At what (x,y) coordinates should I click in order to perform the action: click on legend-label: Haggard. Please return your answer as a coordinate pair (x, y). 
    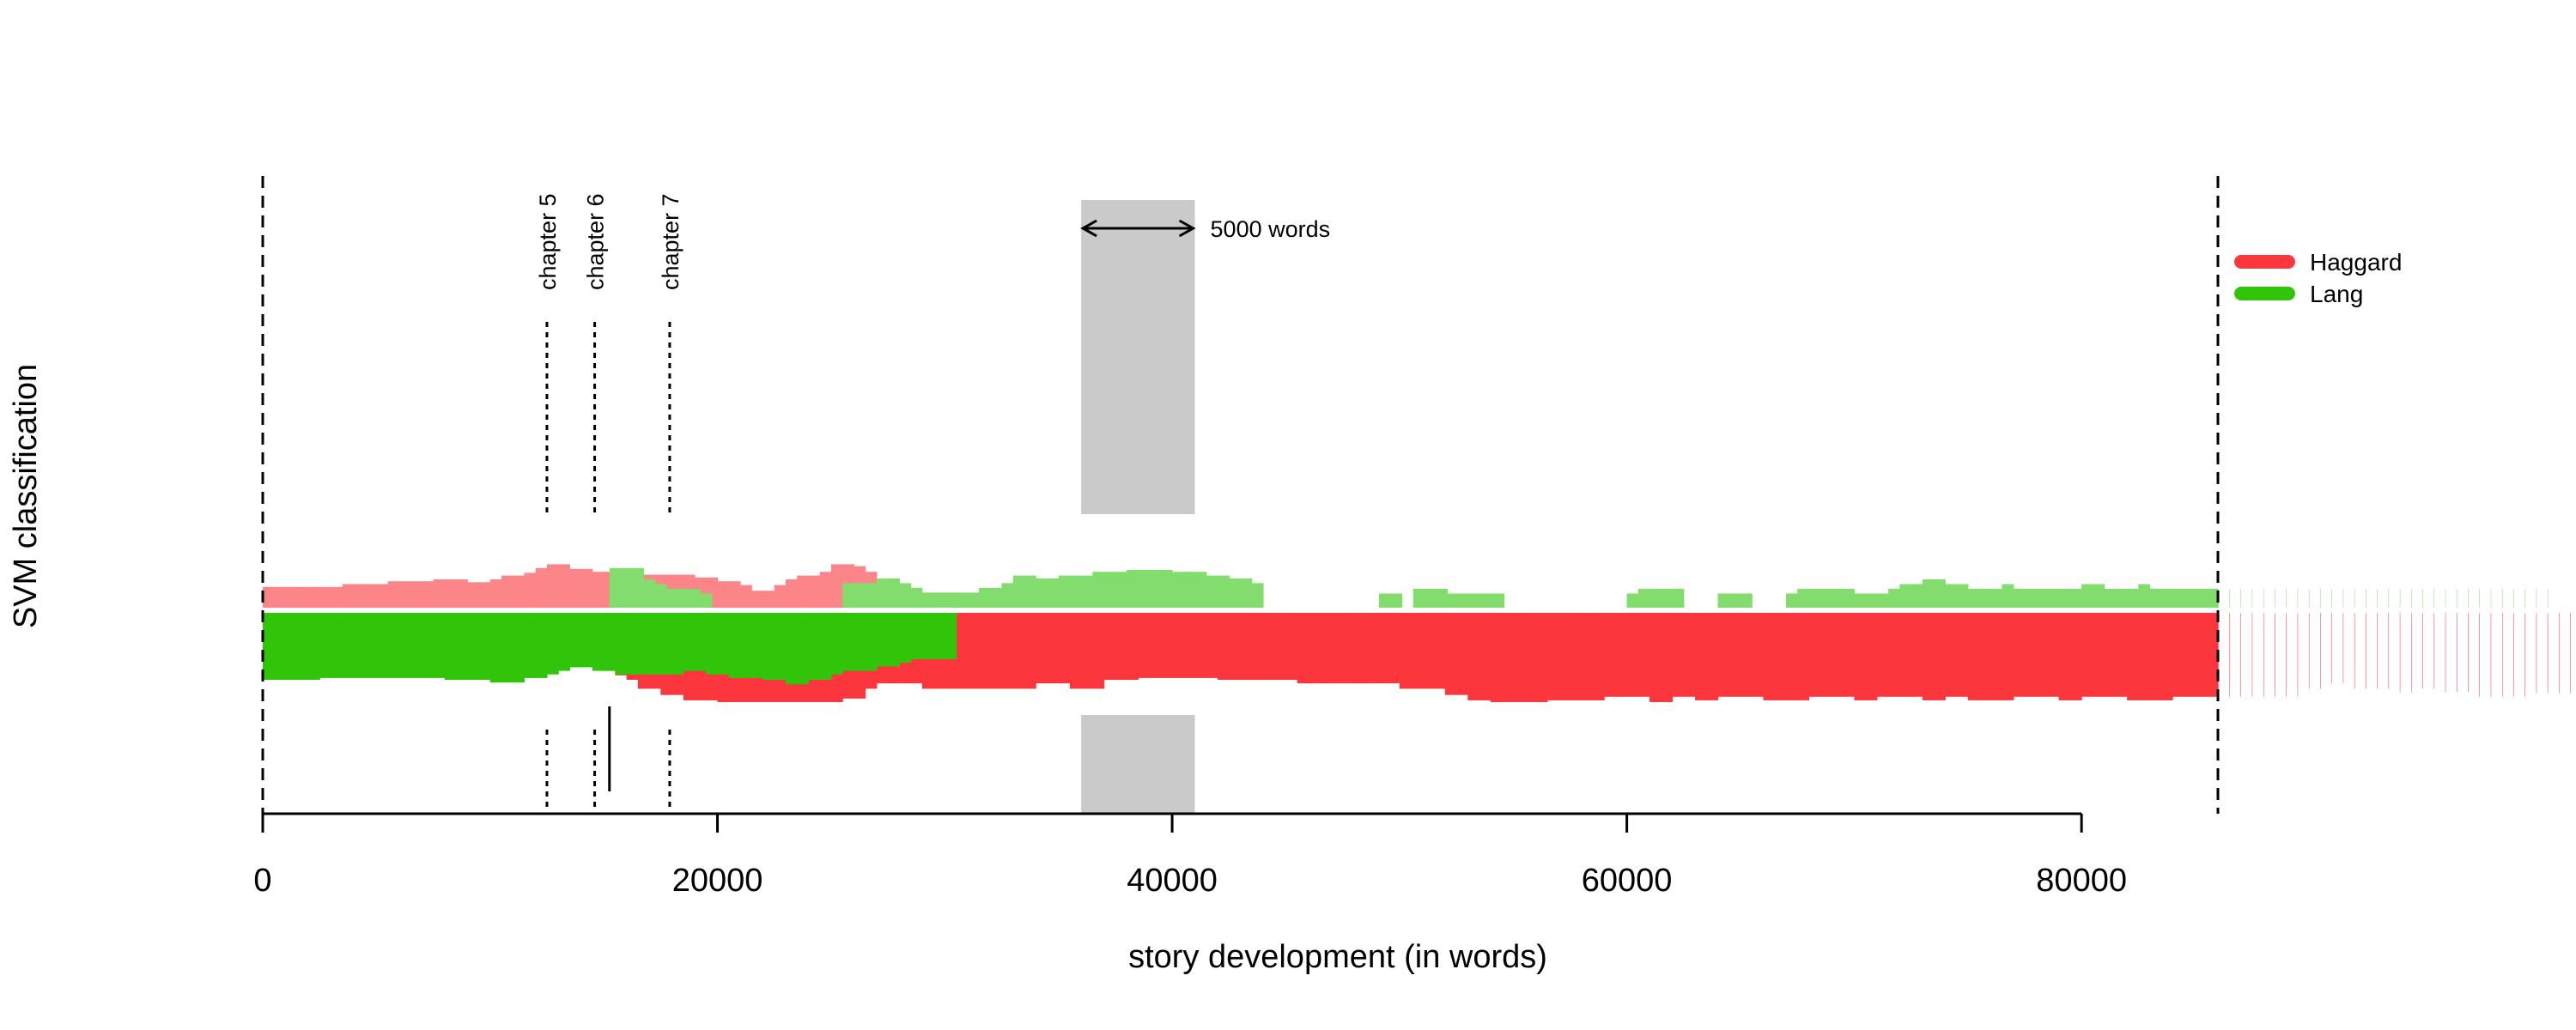
    Looking at the image, I should click on (2356, 262).